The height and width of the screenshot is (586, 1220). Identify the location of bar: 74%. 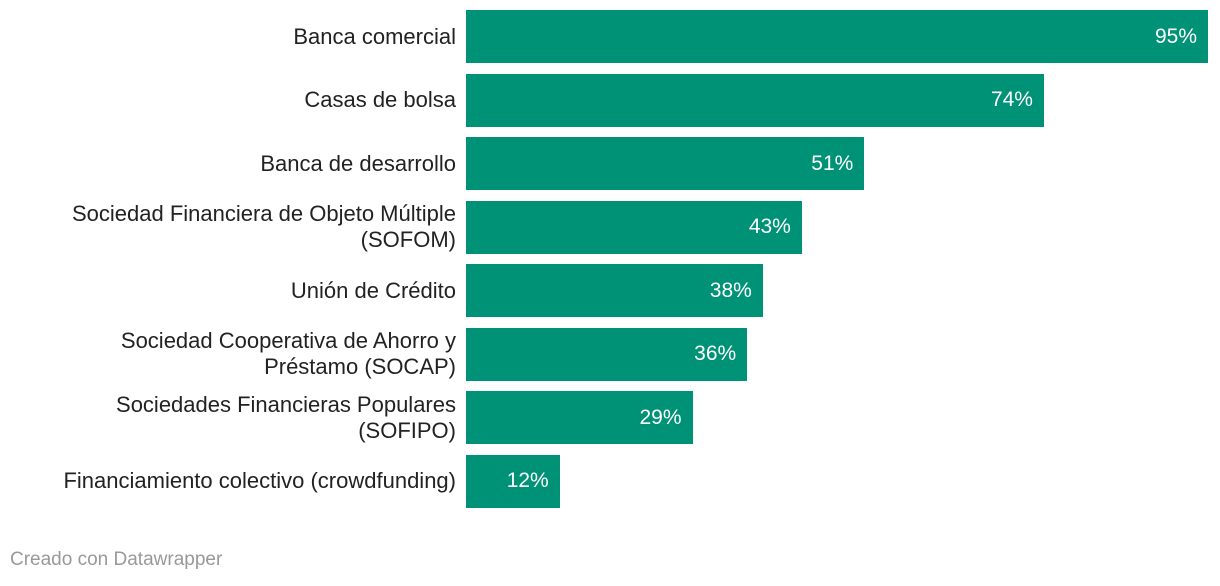
(755, 100).